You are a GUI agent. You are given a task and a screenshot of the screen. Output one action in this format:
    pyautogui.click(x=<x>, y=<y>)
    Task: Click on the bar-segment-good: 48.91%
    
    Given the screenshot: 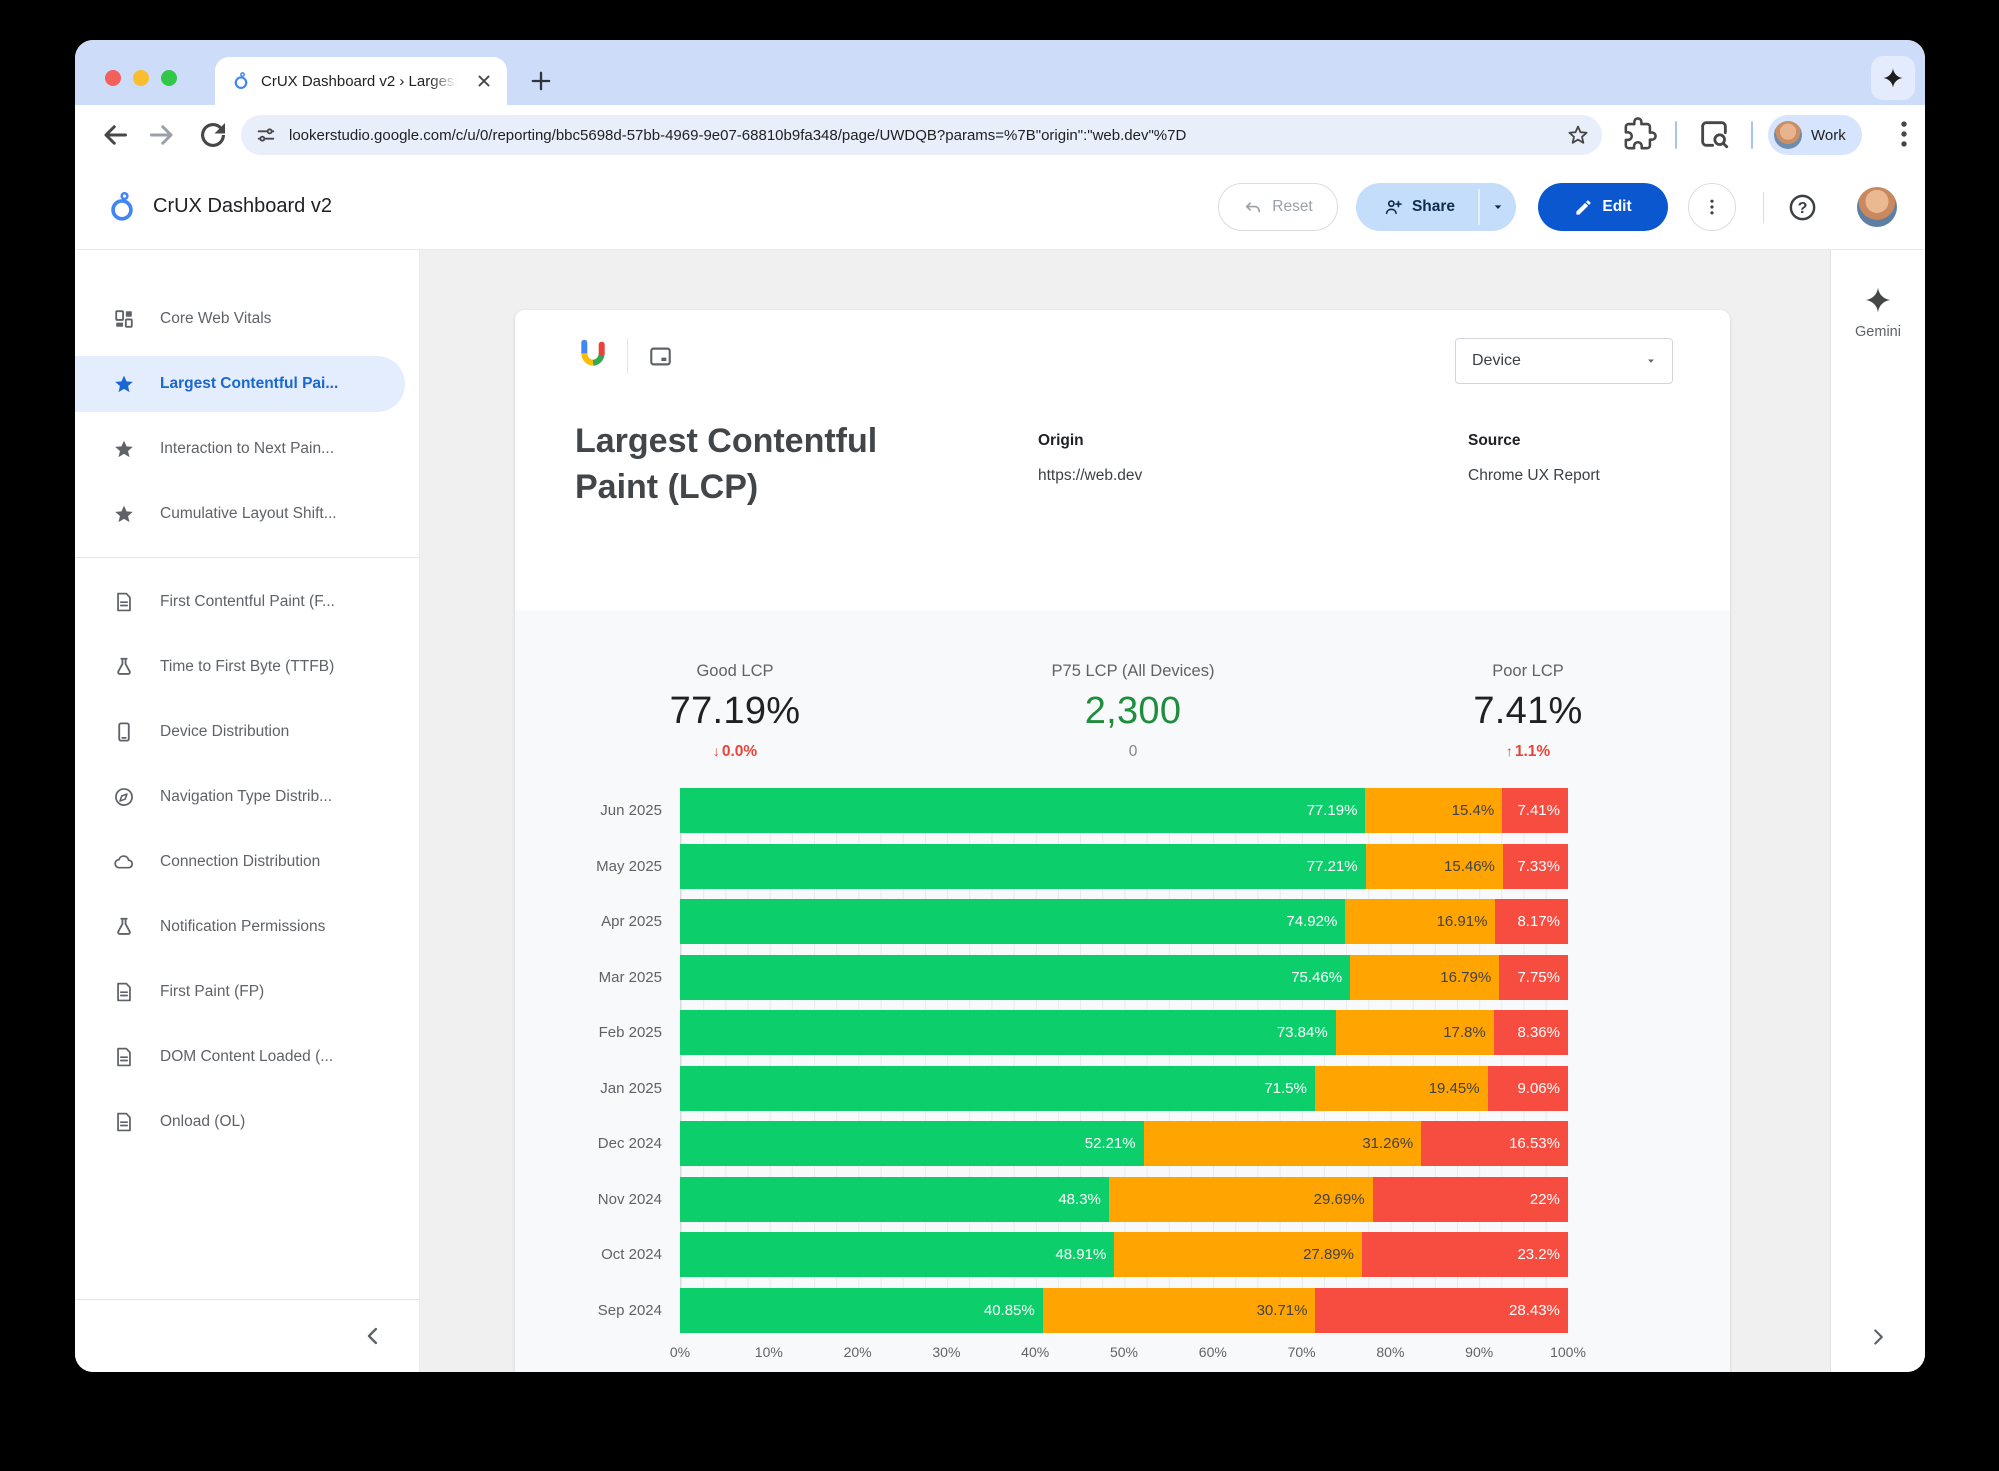 What is the action you would take?
    pyautogui.click(x=897, y=1254)
    